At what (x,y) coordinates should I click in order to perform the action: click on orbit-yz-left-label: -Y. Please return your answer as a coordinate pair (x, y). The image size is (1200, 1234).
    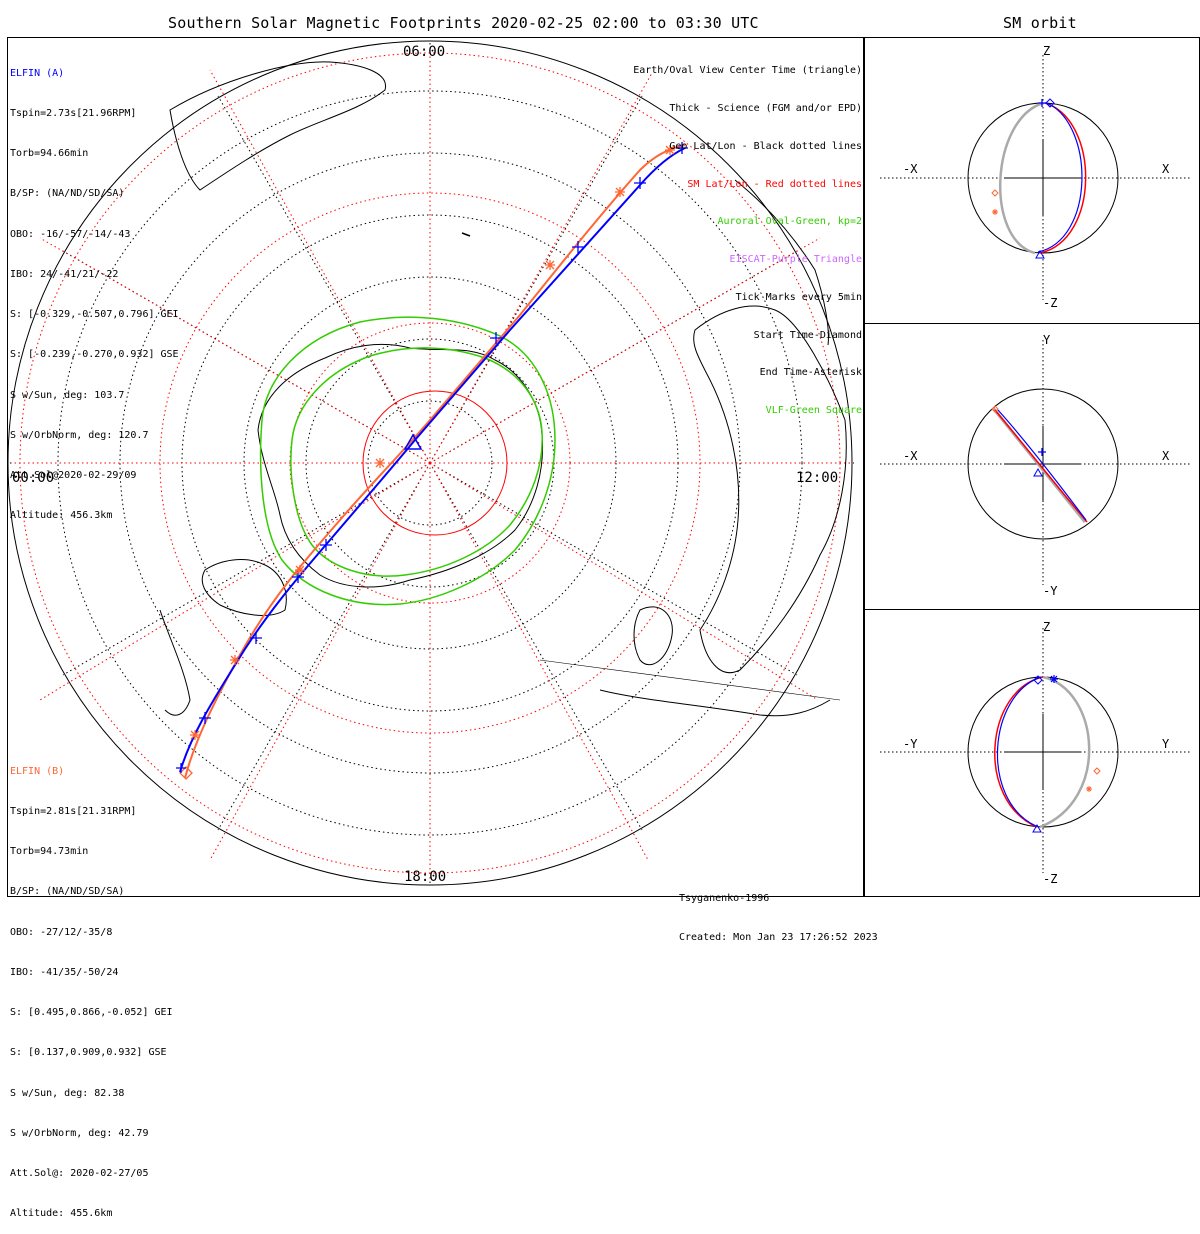
    Looking at the image, I should click on (910, 744).